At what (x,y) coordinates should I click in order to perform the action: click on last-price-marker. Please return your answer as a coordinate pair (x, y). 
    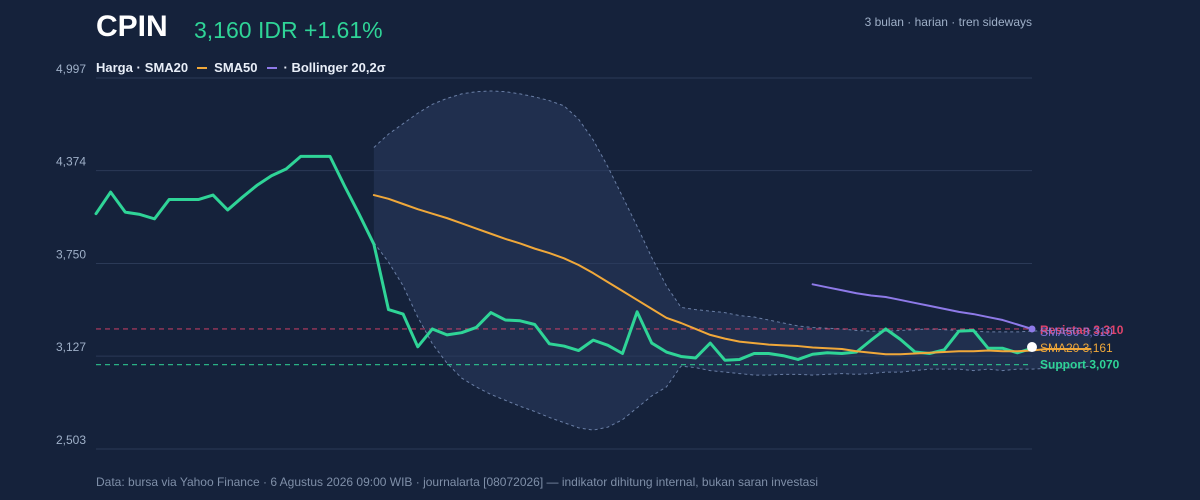
    Looking at the image, I should click on (1032, 347).